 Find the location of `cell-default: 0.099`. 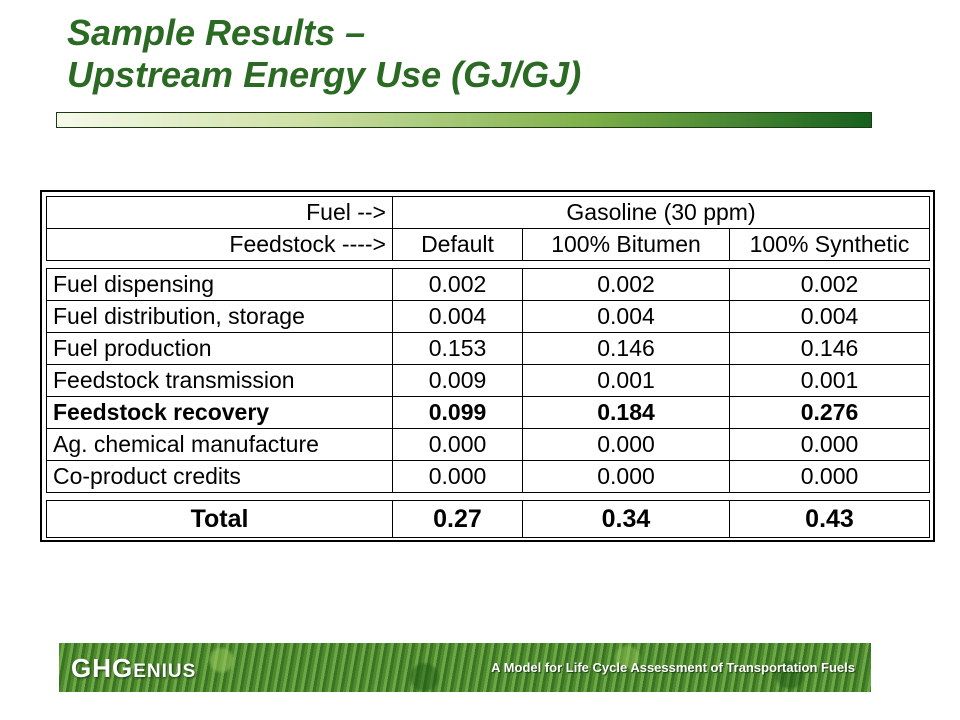

cell-default: 0.099 is located at coordinates (457, 412).